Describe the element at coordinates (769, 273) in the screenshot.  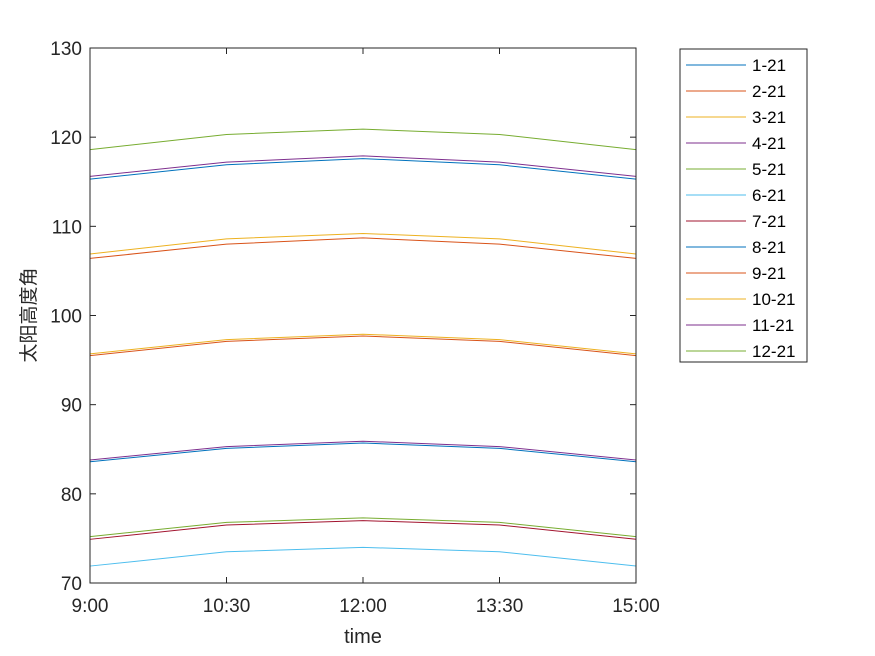
I see `legend-label: 9-21` at that location.